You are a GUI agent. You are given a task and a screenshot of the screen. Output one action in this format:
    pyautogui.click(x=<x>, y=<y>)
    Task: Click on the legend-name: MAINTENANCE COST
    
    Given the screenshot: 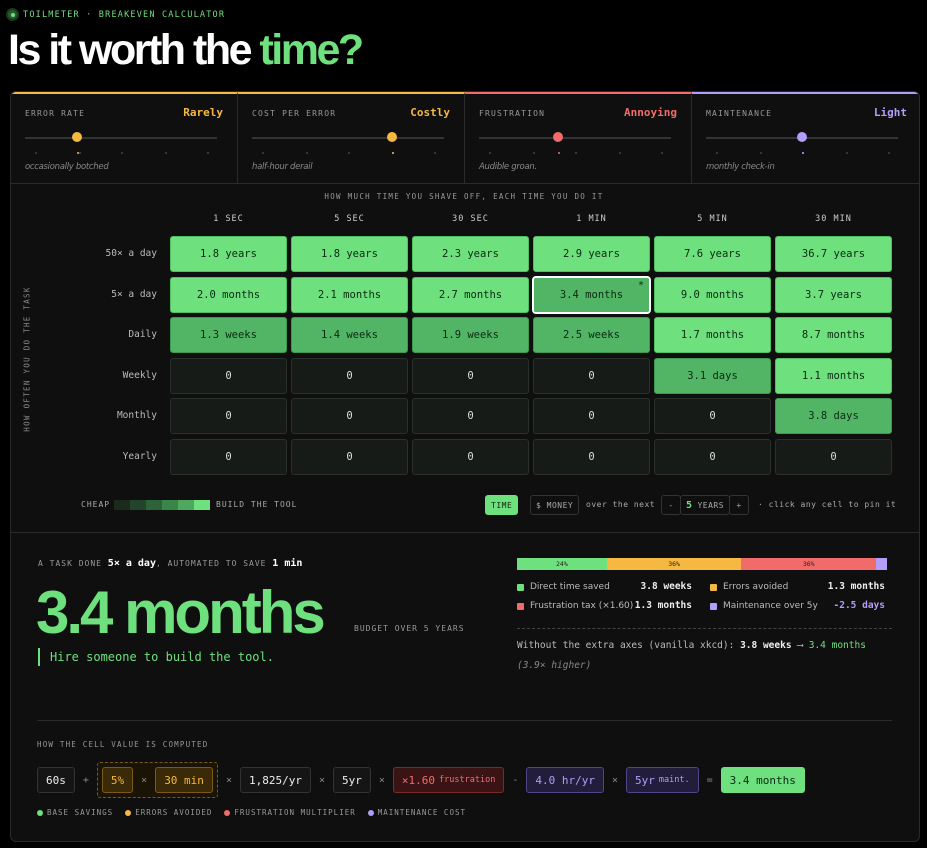 What is the action you would take?
    pyautogui.click(x=421, y=812)
    